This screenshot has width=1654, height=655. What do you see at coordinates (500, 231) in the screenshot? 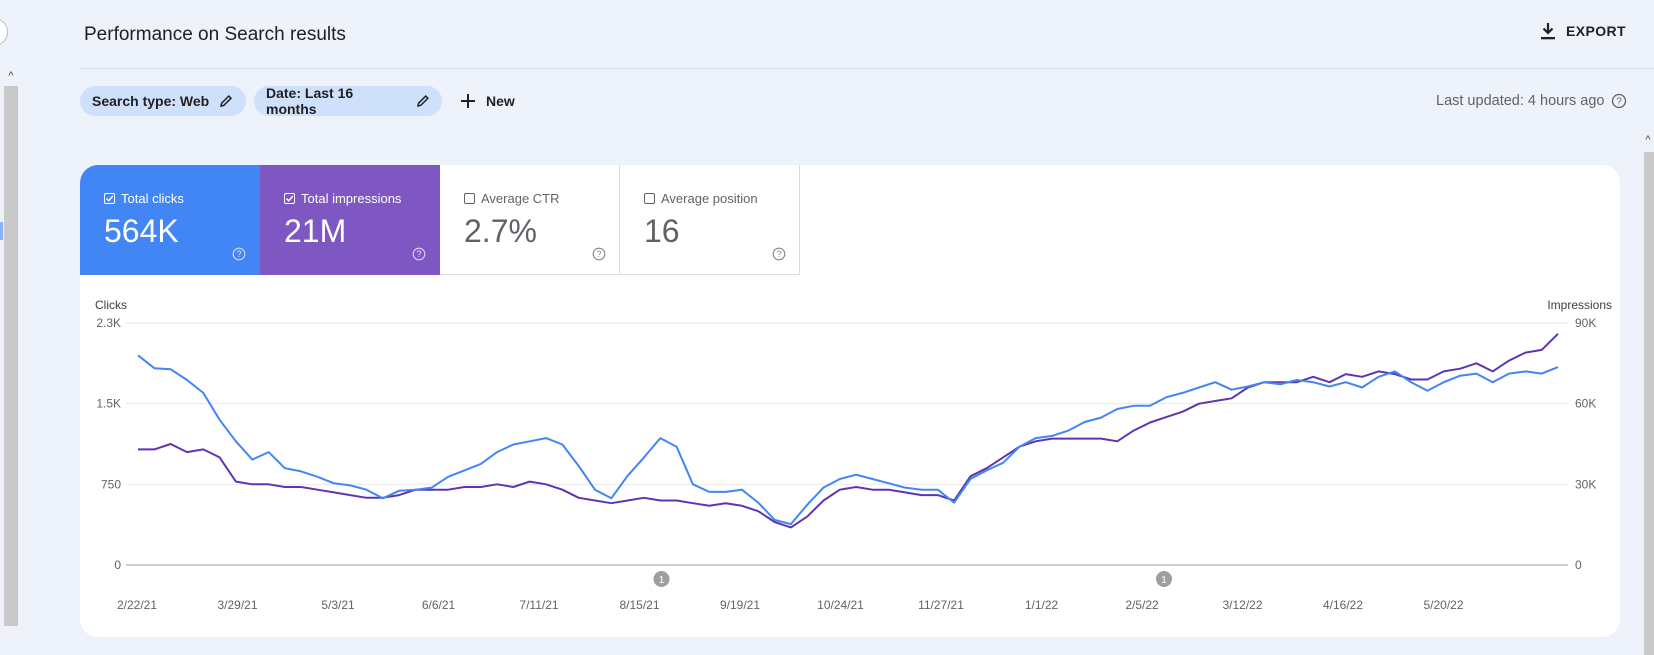
I see `average-ctr-value: 2.7%` at bounding box center [500, 231].